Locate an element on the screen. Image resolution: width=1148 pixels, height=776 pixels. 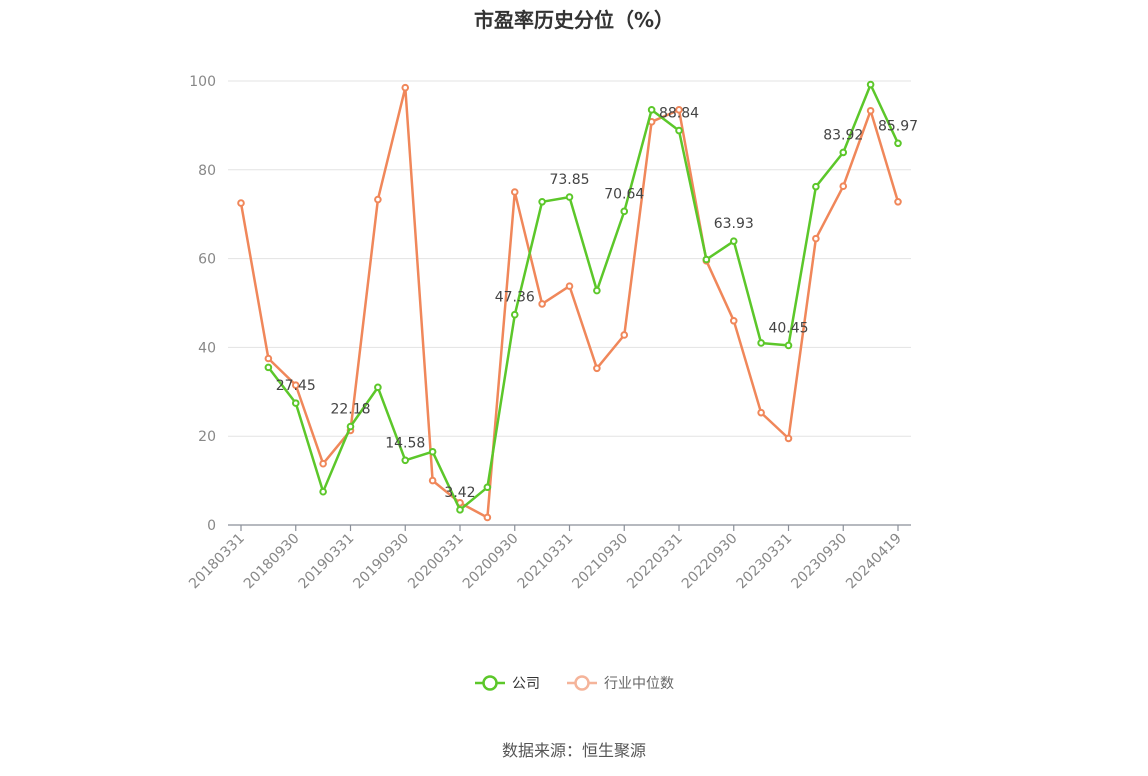
x-tick-label: 20180331 is located at coordinates (217, 562).